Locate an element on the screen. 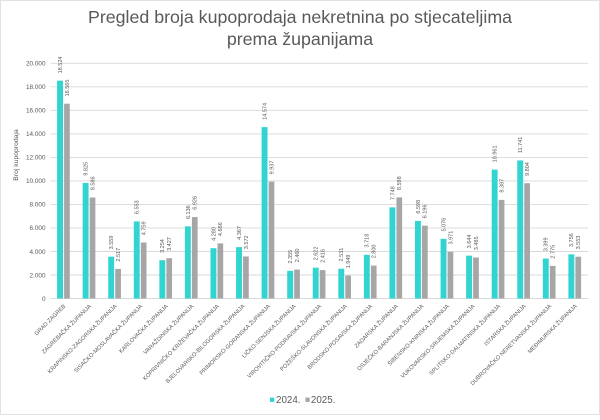 The height and width of the screenshot is (420, 600). svg-text: 5.076 is located at coordinates (444, 225).